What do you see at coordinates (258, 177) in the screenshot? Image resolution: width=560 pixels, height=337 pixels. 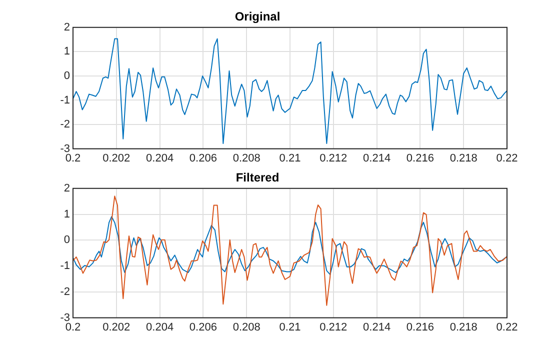 I see `chart-title: Filtered` at bounding box center [258, 177].